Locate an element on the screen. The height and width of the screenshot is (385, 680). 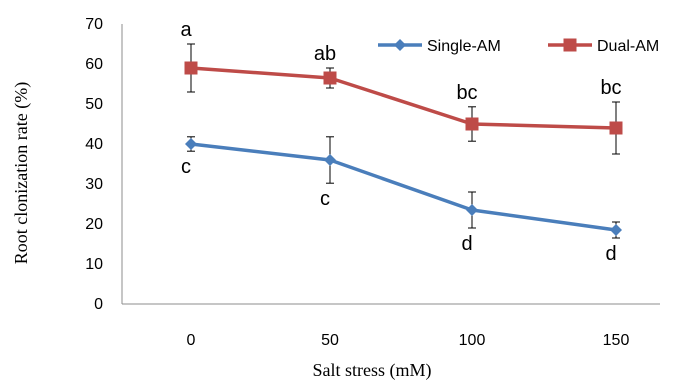
legend-label: Single-AM is located at coordinates (464, 46).